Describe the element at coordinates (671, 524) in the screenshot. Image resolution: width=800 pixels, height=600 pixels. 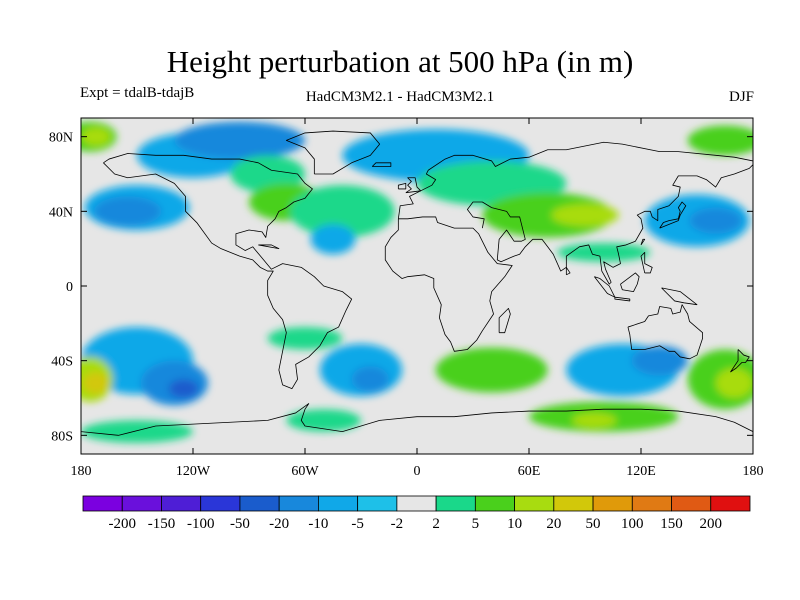
I see `colorbar-label: 150` at that location.